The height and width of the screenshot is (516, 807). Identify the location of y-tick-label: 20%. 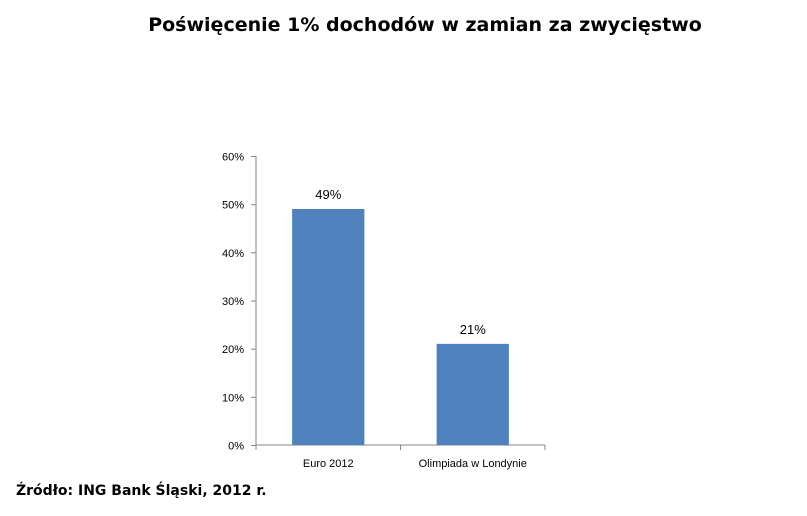
(233, 350).